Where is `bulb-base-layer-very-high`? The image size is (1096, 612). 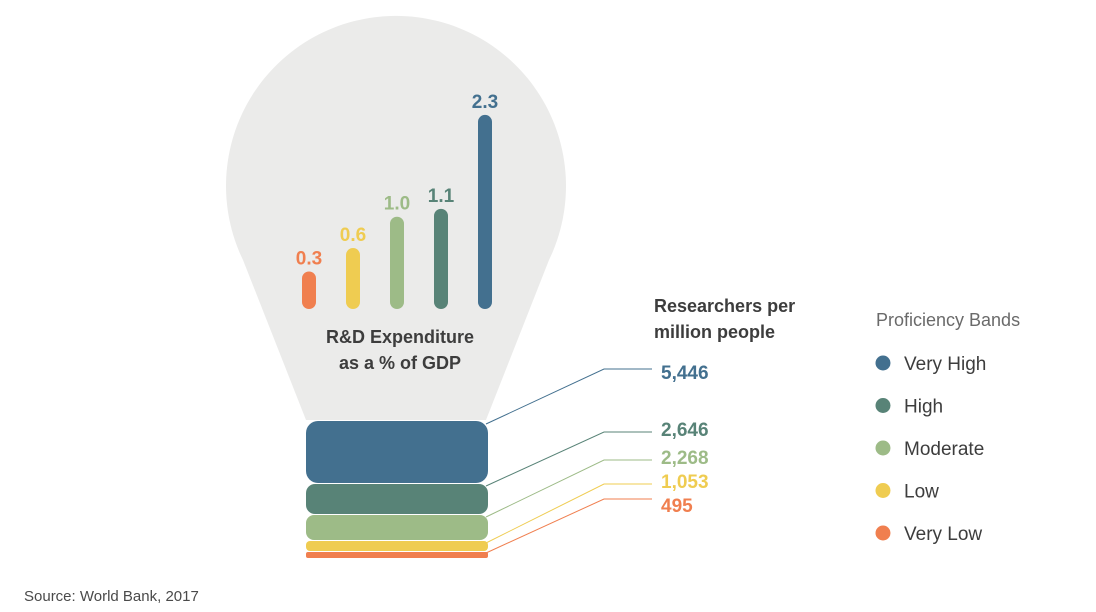 bulb-base-layer-very-high is located at coordinates (397, 452).